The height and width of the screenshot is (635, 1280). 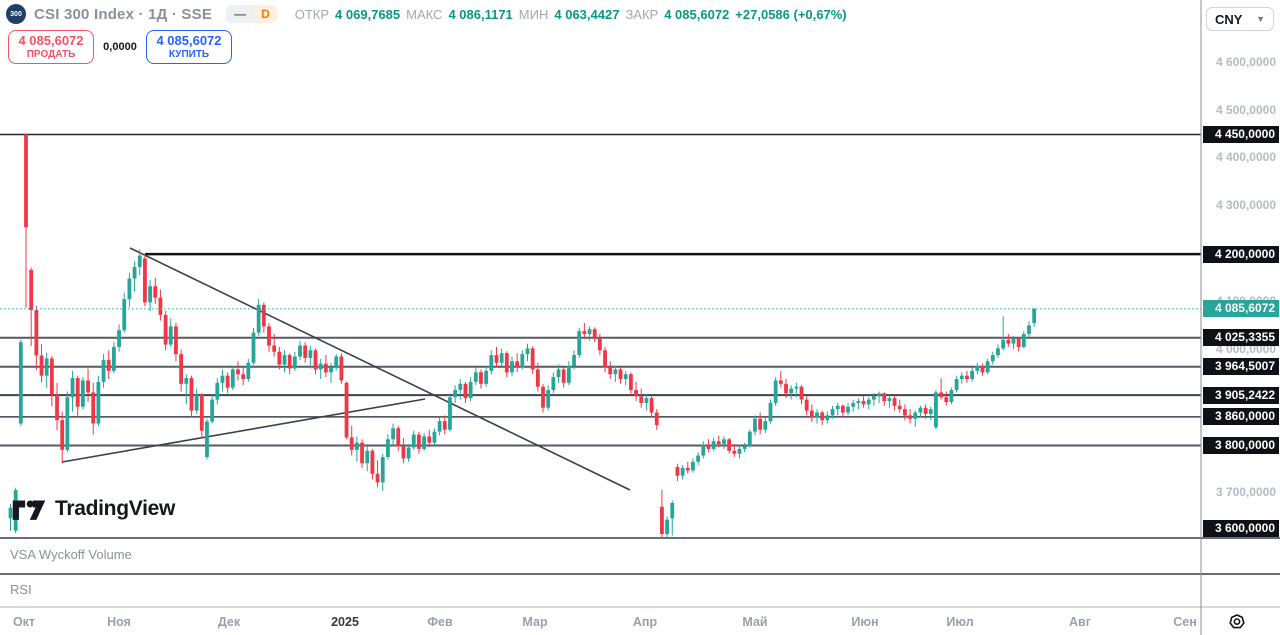 What do you see at coordinates (960, 622) in the screenshot?
I see `time-label: Июл` at bounding box center [960, 622].